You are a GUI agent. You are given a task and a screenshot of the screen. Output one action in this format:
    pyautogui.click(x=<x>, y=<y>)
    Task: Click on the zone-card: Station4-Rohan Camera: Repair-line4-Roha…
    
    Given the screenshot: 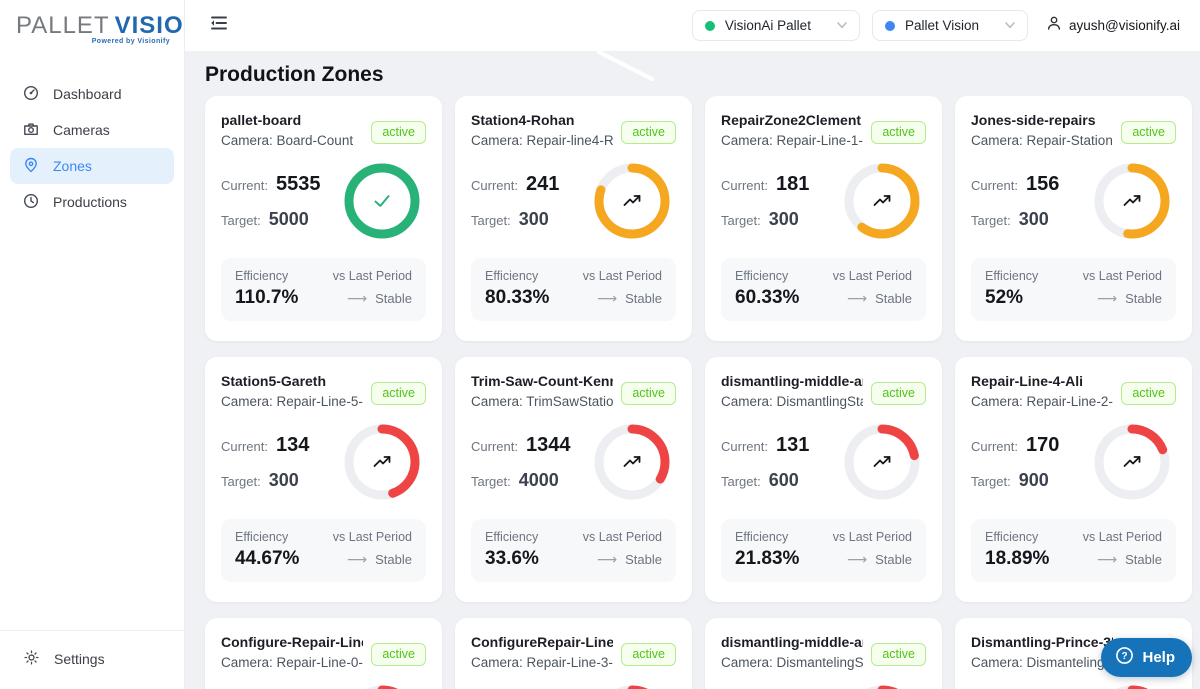 What is the action you would take?
    pyautogui.click(x=573, y=218)
    